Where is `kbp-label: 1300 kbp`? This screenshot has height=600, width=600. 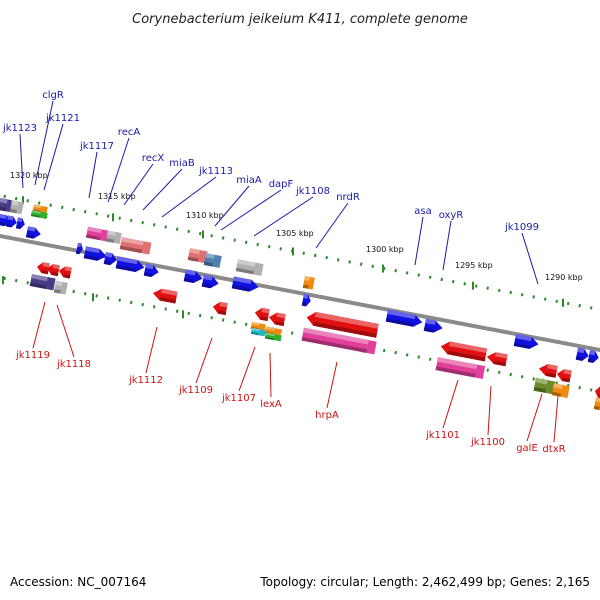
kbp-label: 1300 kbp is located at coordinates (385, 249).